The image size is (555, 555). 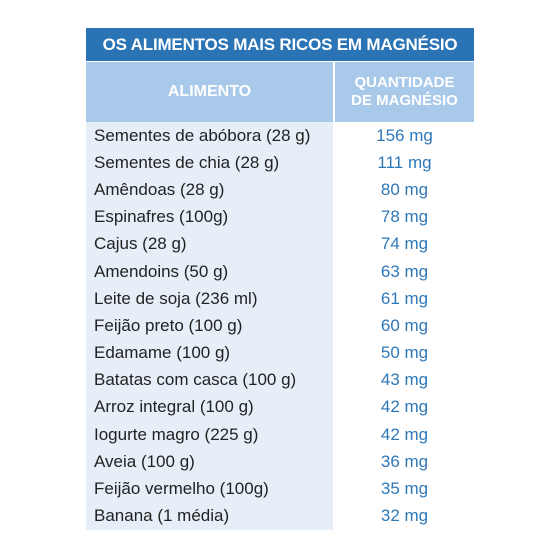 I want to click on table-row: Cajus (28 g) 74 mg, so click(x=280, y=244).